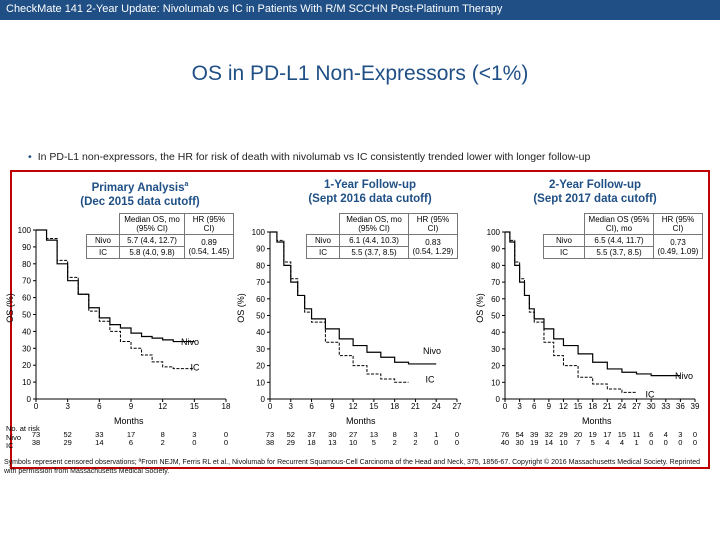 This screenshot has height=540, width=720. I want to click on x-tick-label: 6, so click(99, 406).